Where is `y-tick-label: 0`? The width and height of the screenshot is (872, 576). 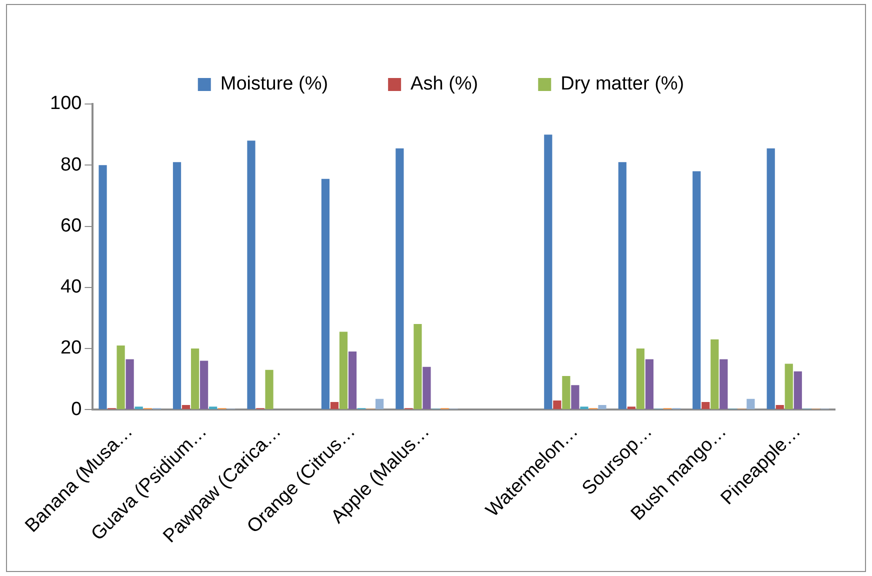
y-tick-label: 0 is located at coordinates (76, 409).